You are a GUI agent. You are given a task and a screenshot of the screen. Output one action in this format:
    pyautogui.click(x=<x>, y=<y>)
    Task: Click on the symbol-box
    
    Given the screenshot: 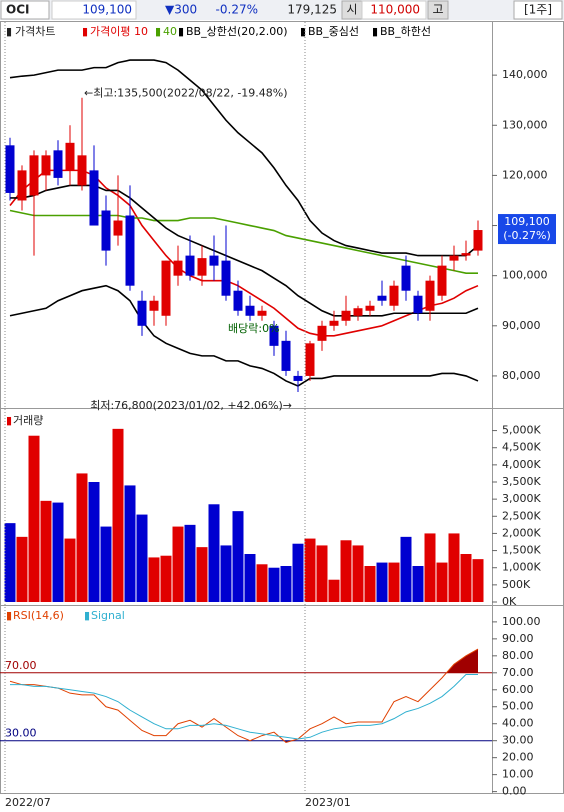 What is the action you would take?
    pyautogui.click(x=25, y=10)
    